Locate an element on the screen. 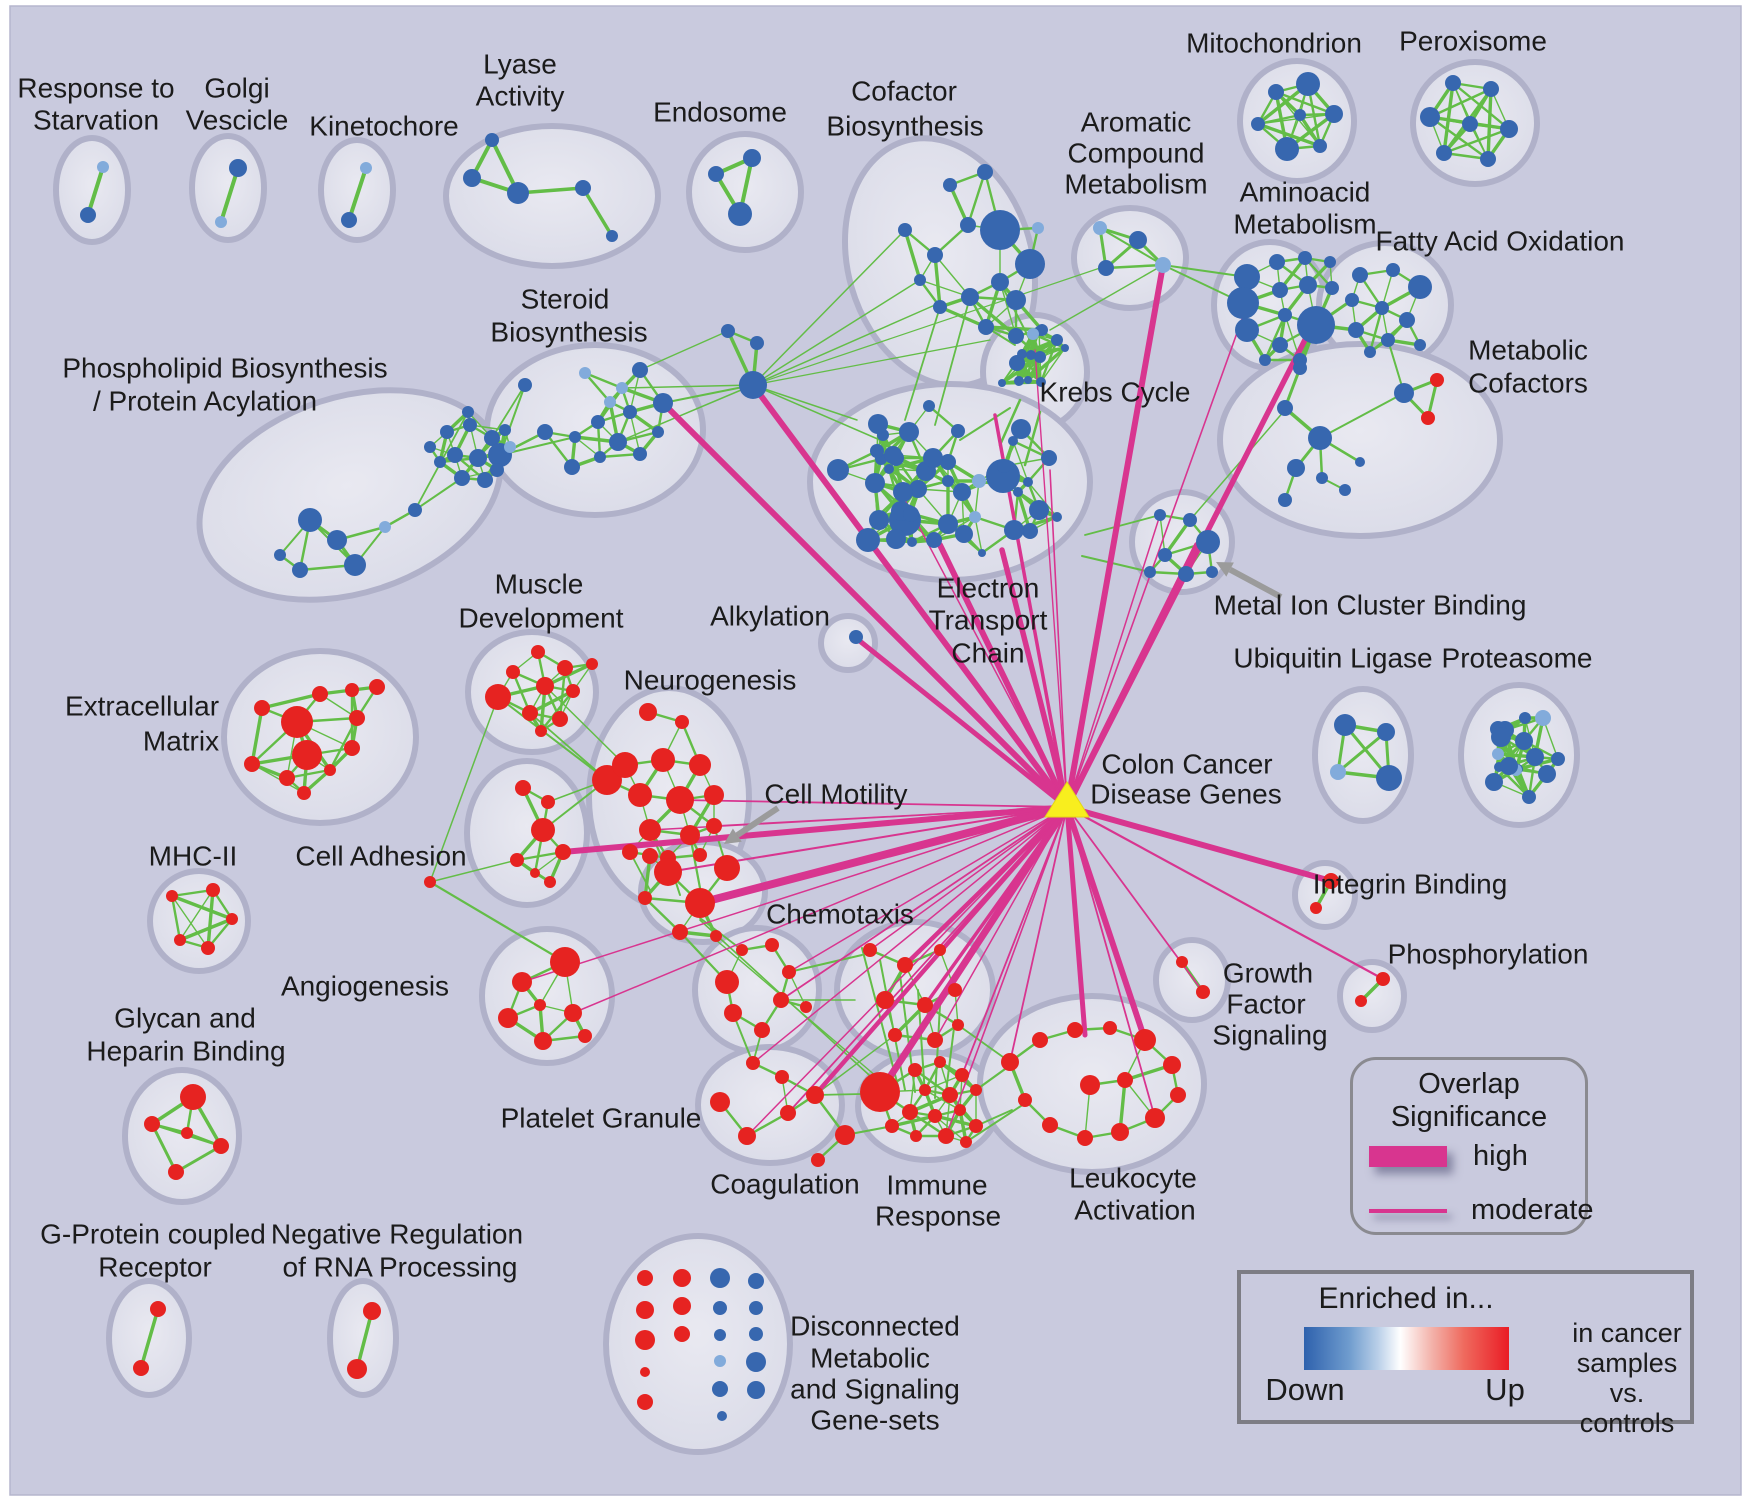  label-cofactor-biosynthesis: Cofactor is located at coordinates (904, 90).